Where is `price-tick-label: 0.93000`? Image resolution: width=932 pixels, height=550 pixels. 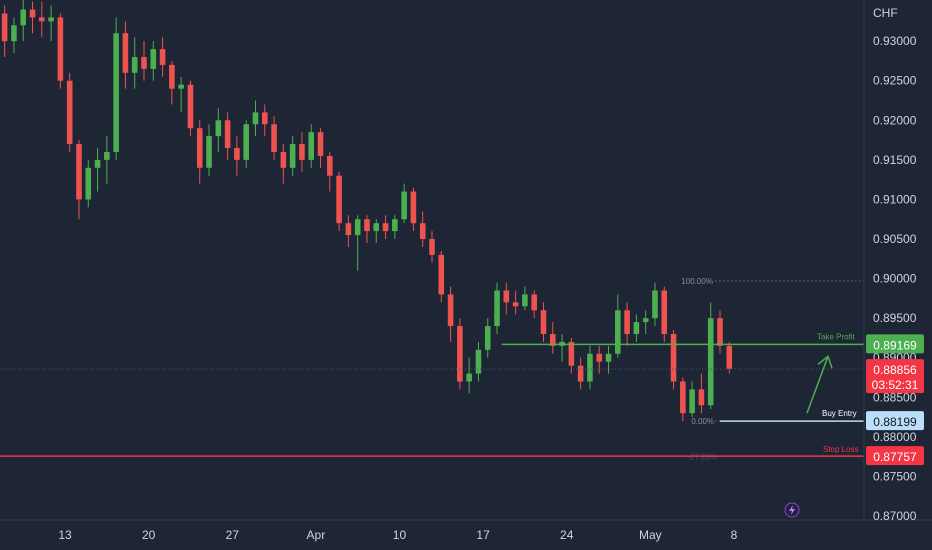
price-tick-label: 0.93000 is located at coordinates (895, 41).